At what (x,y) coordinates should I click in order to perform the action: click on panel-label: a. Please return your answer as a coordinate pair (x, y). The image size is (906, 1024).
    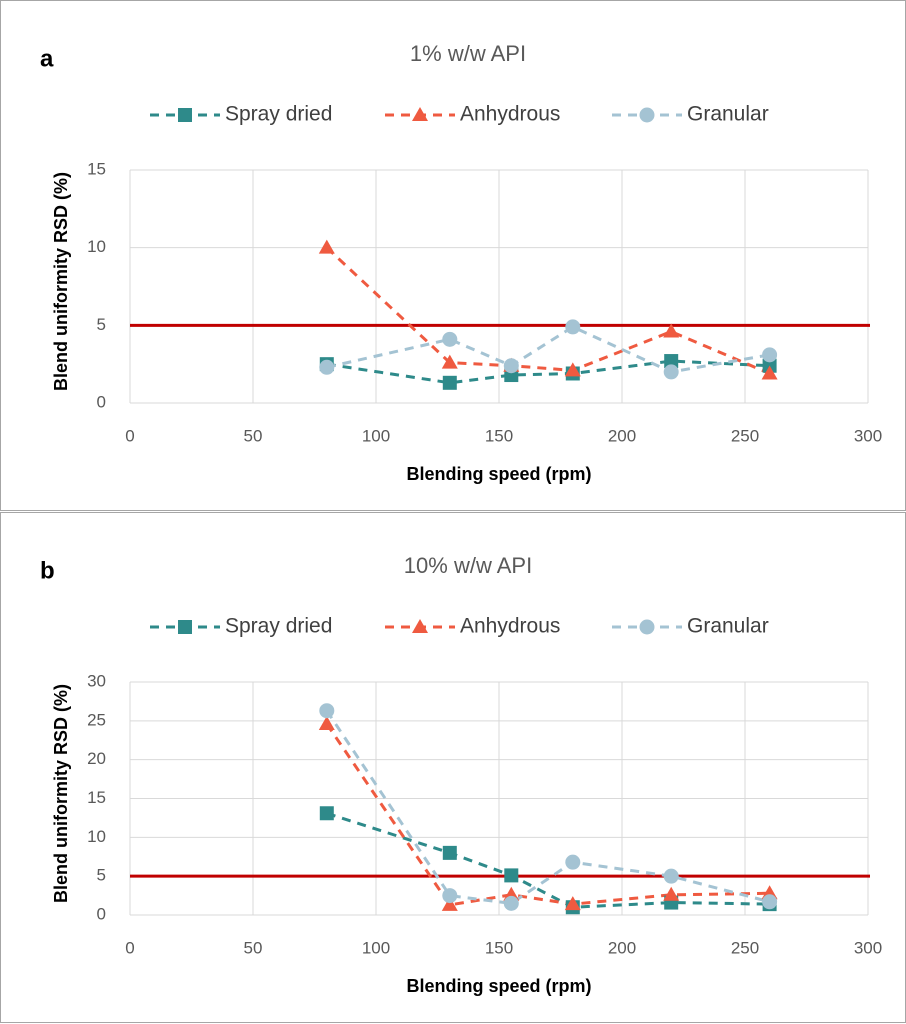
    Looking at the image, I should click on (47, 58).